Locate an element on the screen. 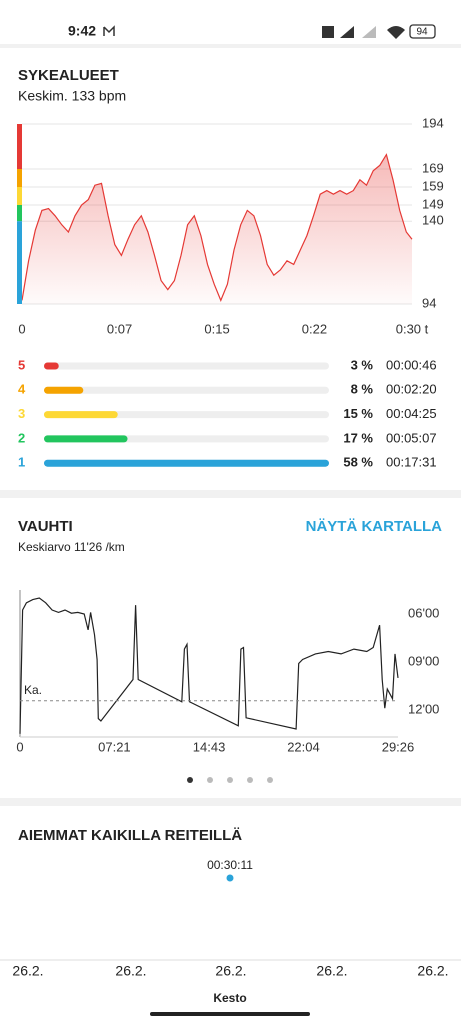 The image size is (461, 1024). card-subtitle: Keskim. 133 bpm is located at coordinates (72, 96).